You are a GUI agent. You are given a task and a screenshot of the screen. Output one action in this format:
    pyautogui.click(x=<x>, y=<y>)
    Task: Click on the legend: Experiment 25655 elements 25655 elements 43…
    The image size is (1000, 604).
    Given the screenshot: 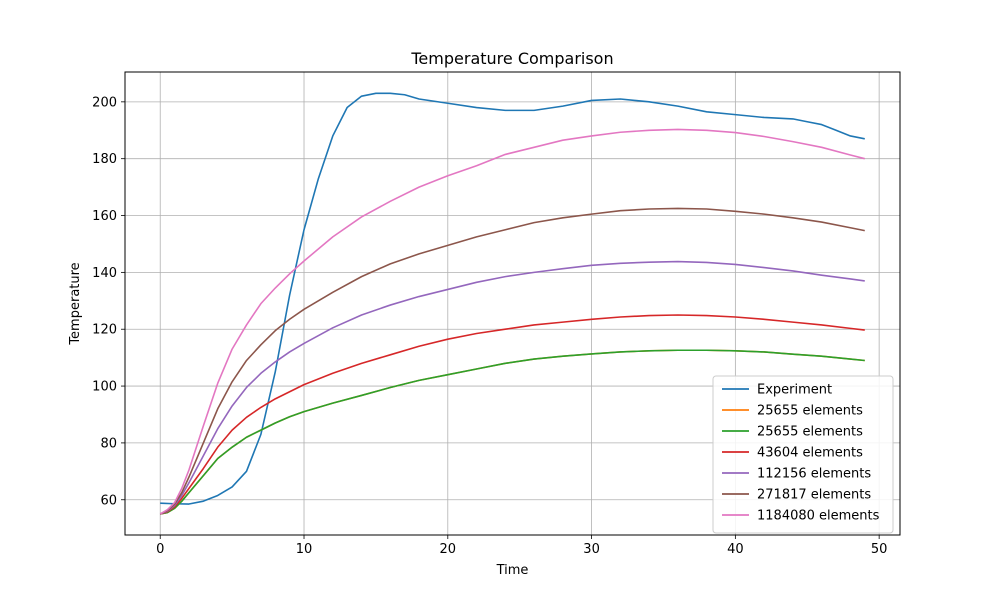 What is the action you would take?
    pyautogui.click(x=803, y=454)
    